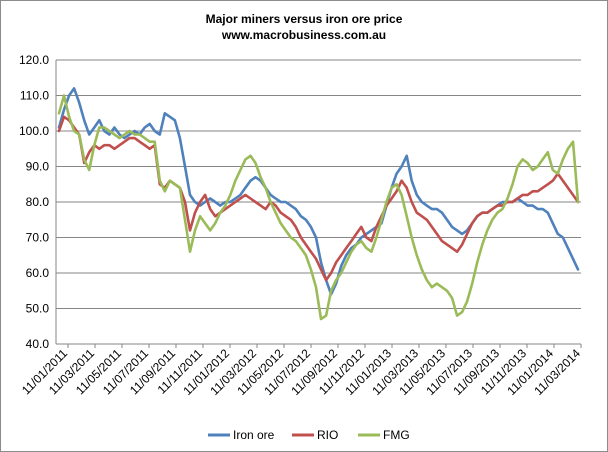 The image size is (608, 452). Describe the element at coordinates (38, 344) in the screenshot. I see `y-tick-label: 40.0` at that location.